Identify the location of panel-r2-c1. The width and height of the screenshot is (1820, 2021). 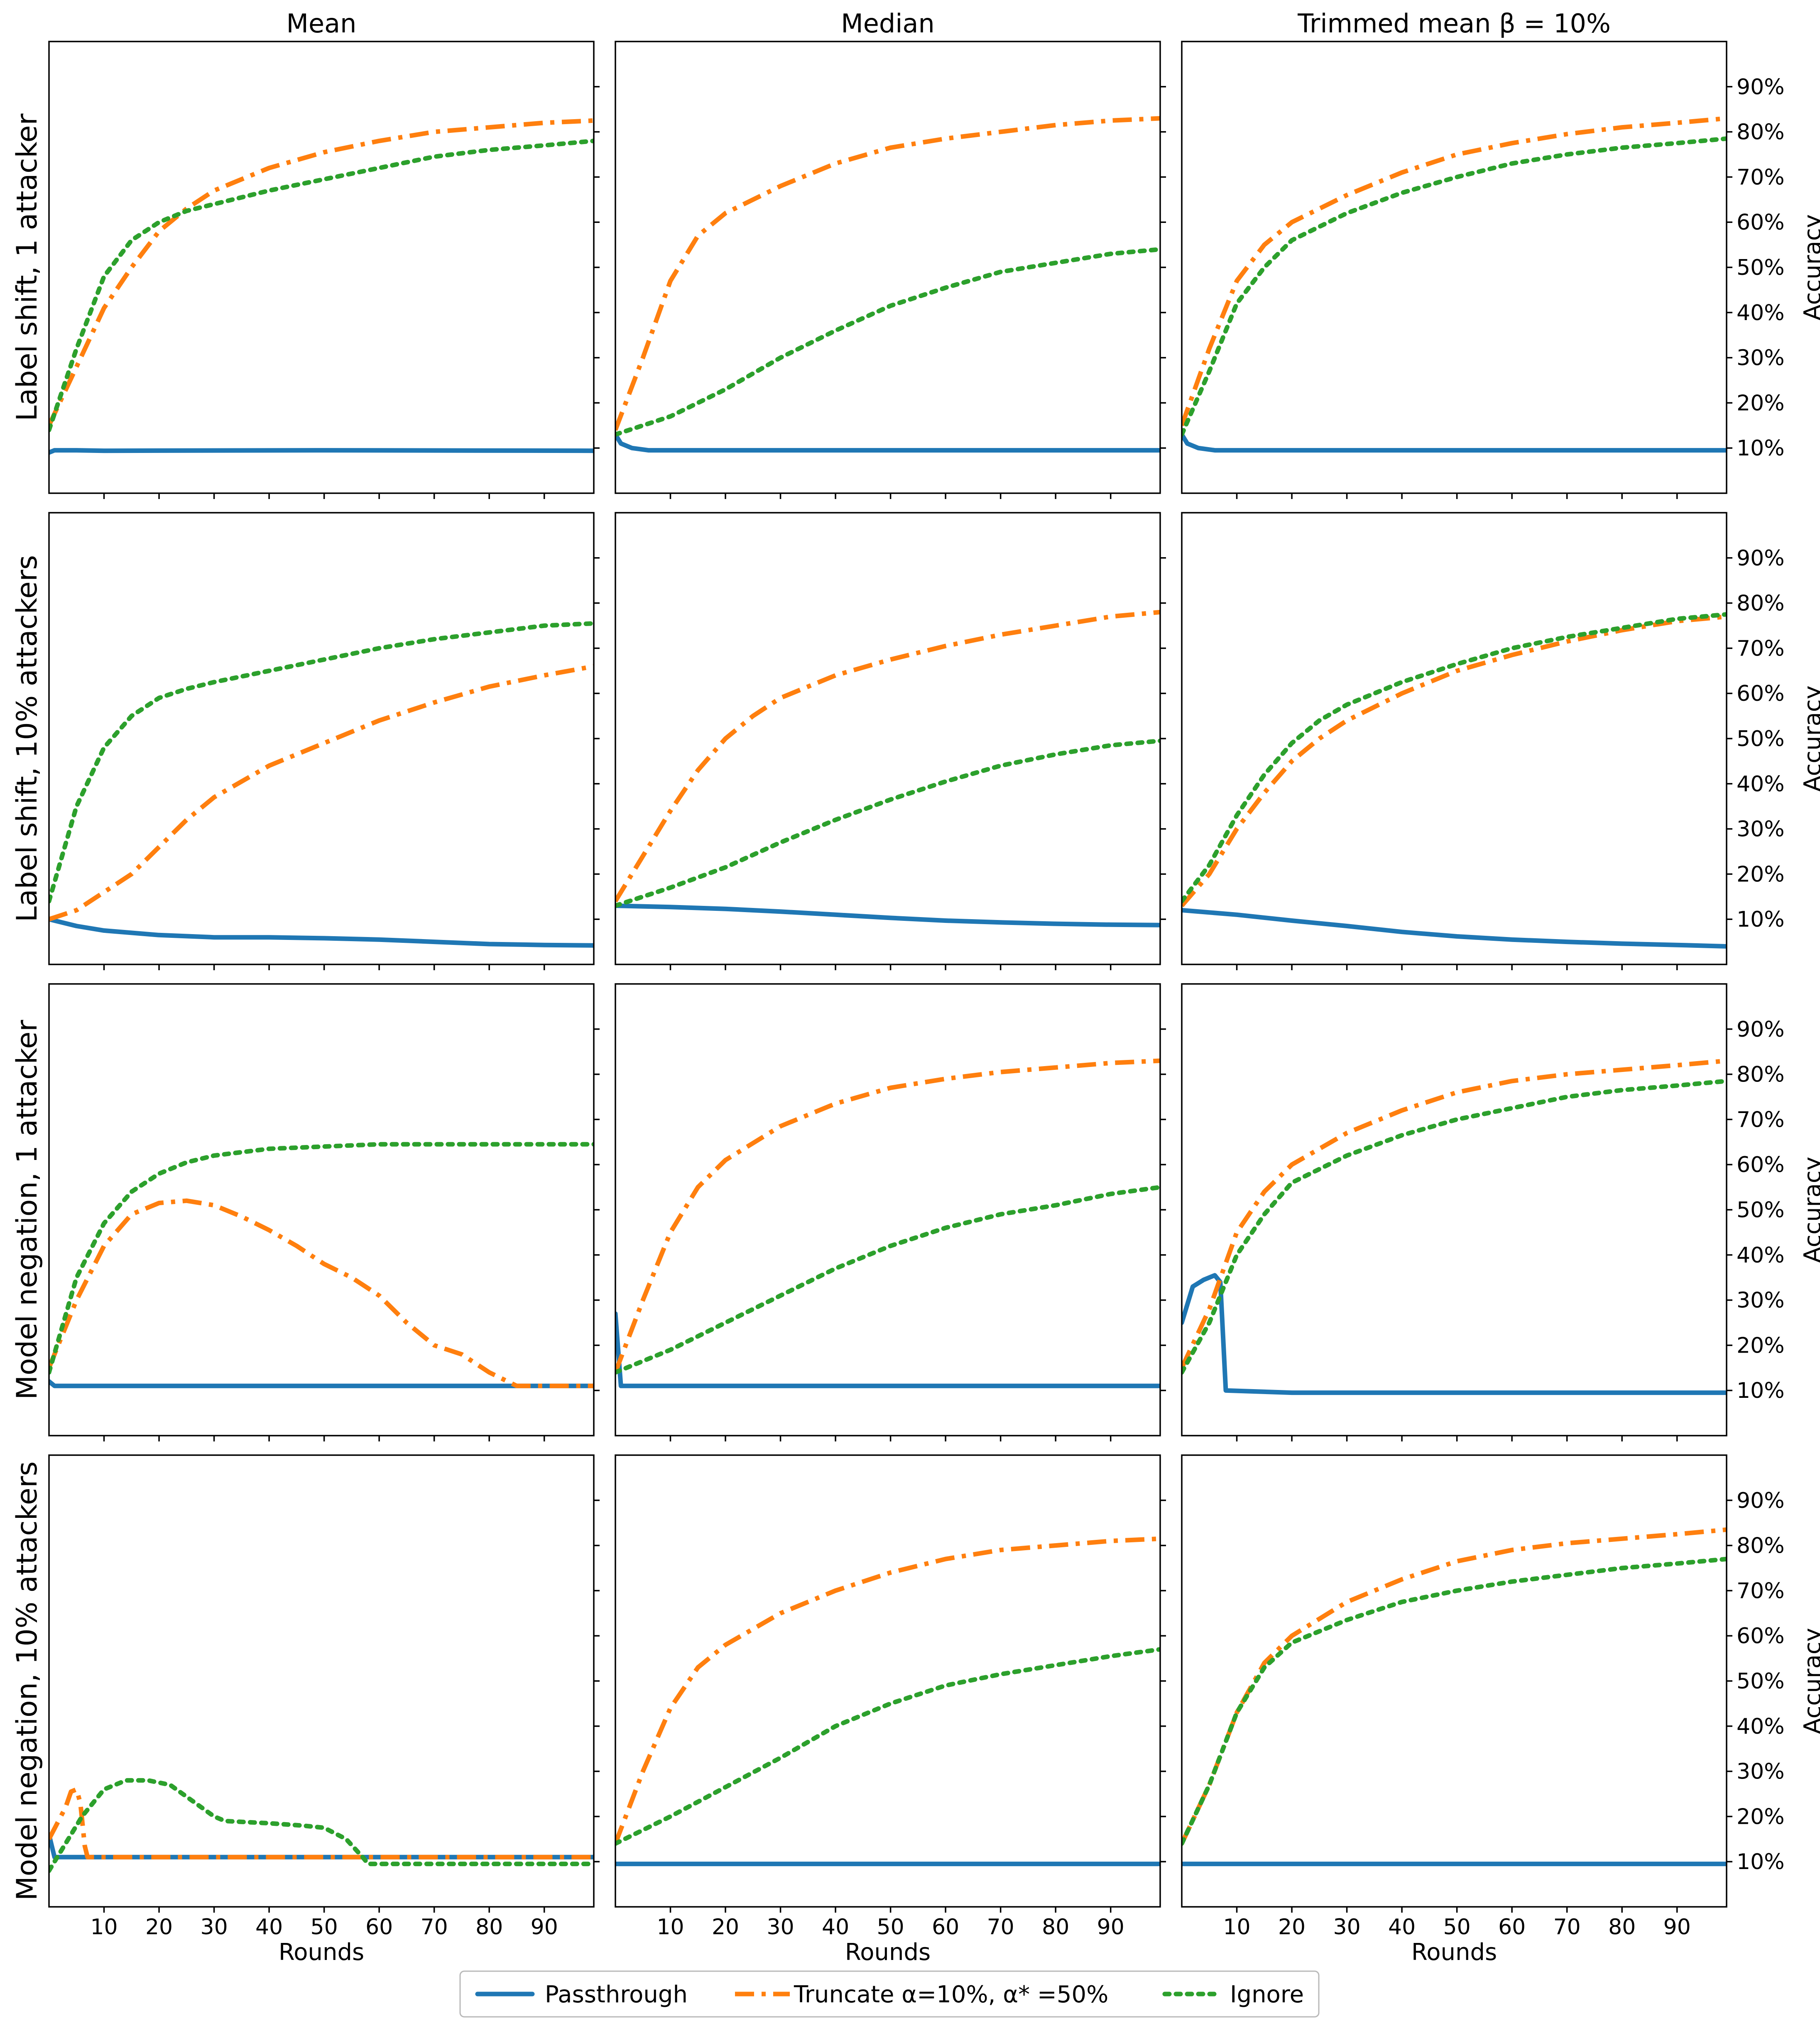
(890, 1212).